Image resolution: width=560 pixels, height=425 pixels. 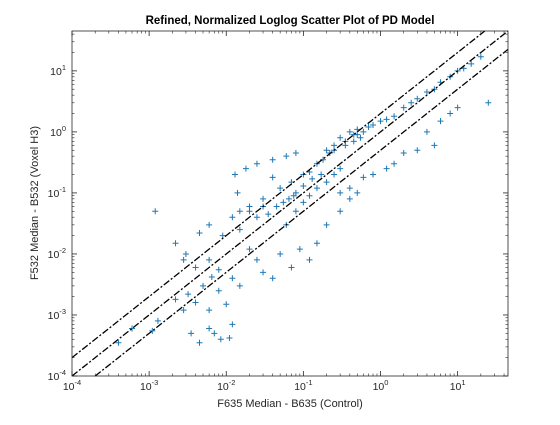 I want to click on x-tick-label-exponent: -3, so click(x=155, y=382).